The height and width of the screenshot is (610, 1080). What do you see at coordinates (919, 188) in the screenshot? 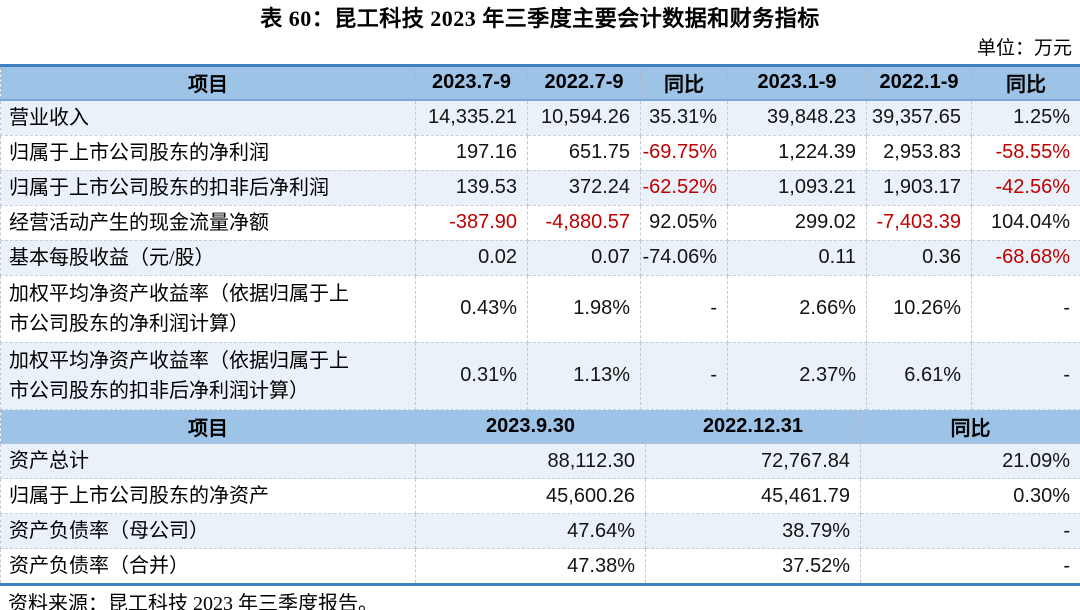
I see `value-cell: 1,903.17` at bounding box center [919, 188].